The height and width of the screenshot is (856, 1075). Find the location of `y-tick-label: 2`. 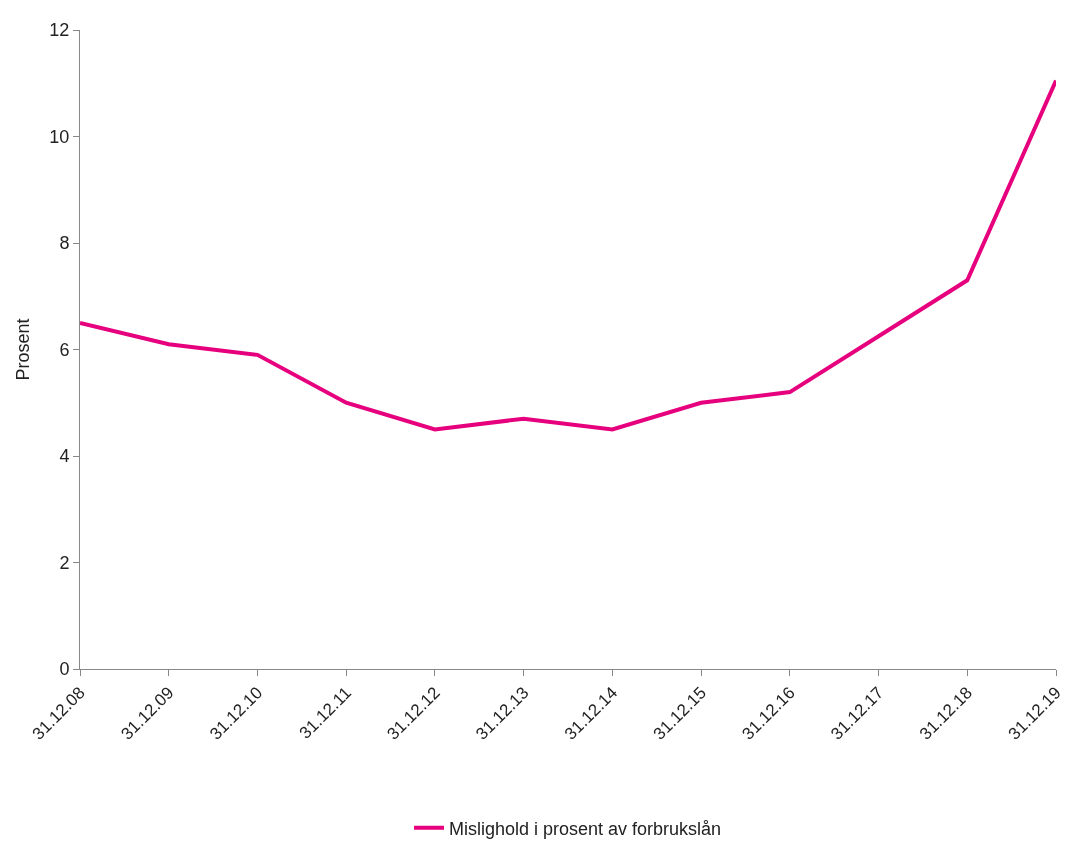

y-tick-label: 2 is located at coordinates (64, 562).